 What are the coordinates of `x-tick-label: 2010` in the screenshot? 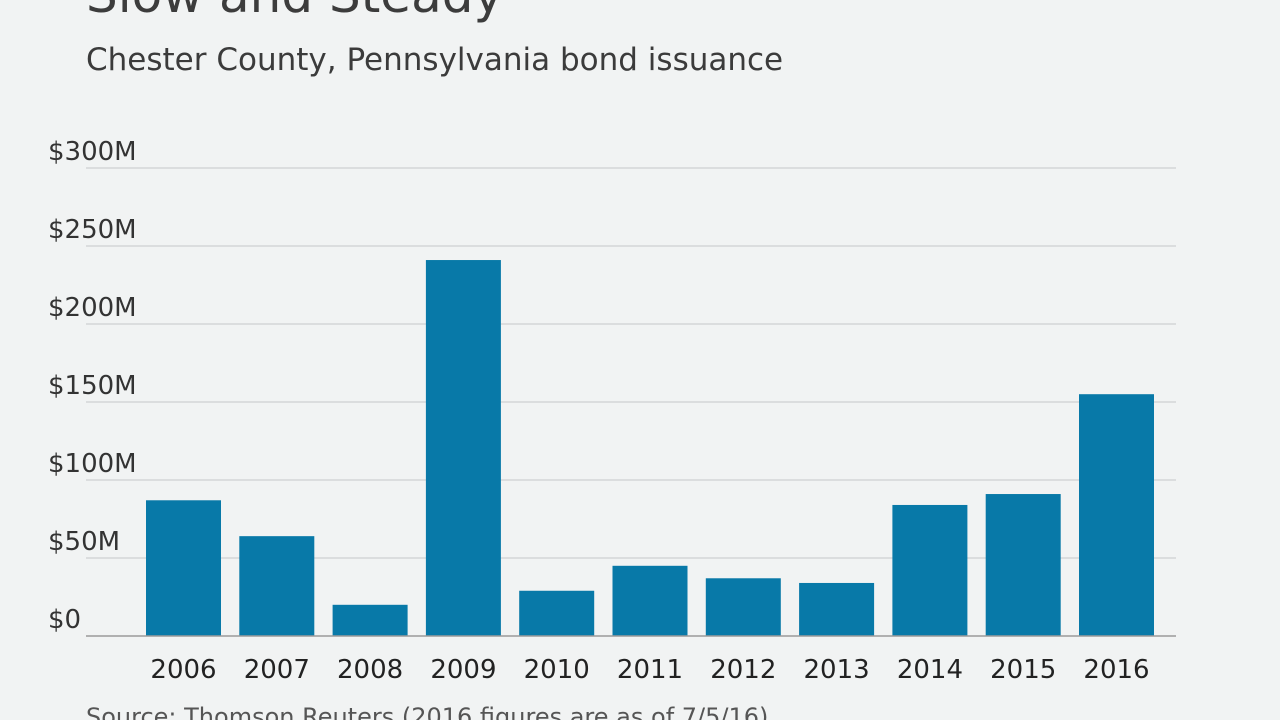 It's located at (557, 670).